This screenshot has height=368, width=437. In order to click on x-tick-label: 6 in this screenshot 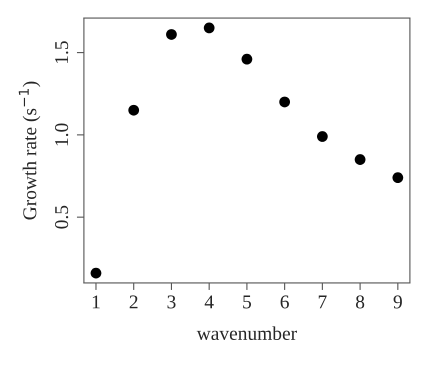, I will do `click(284, 301)`.